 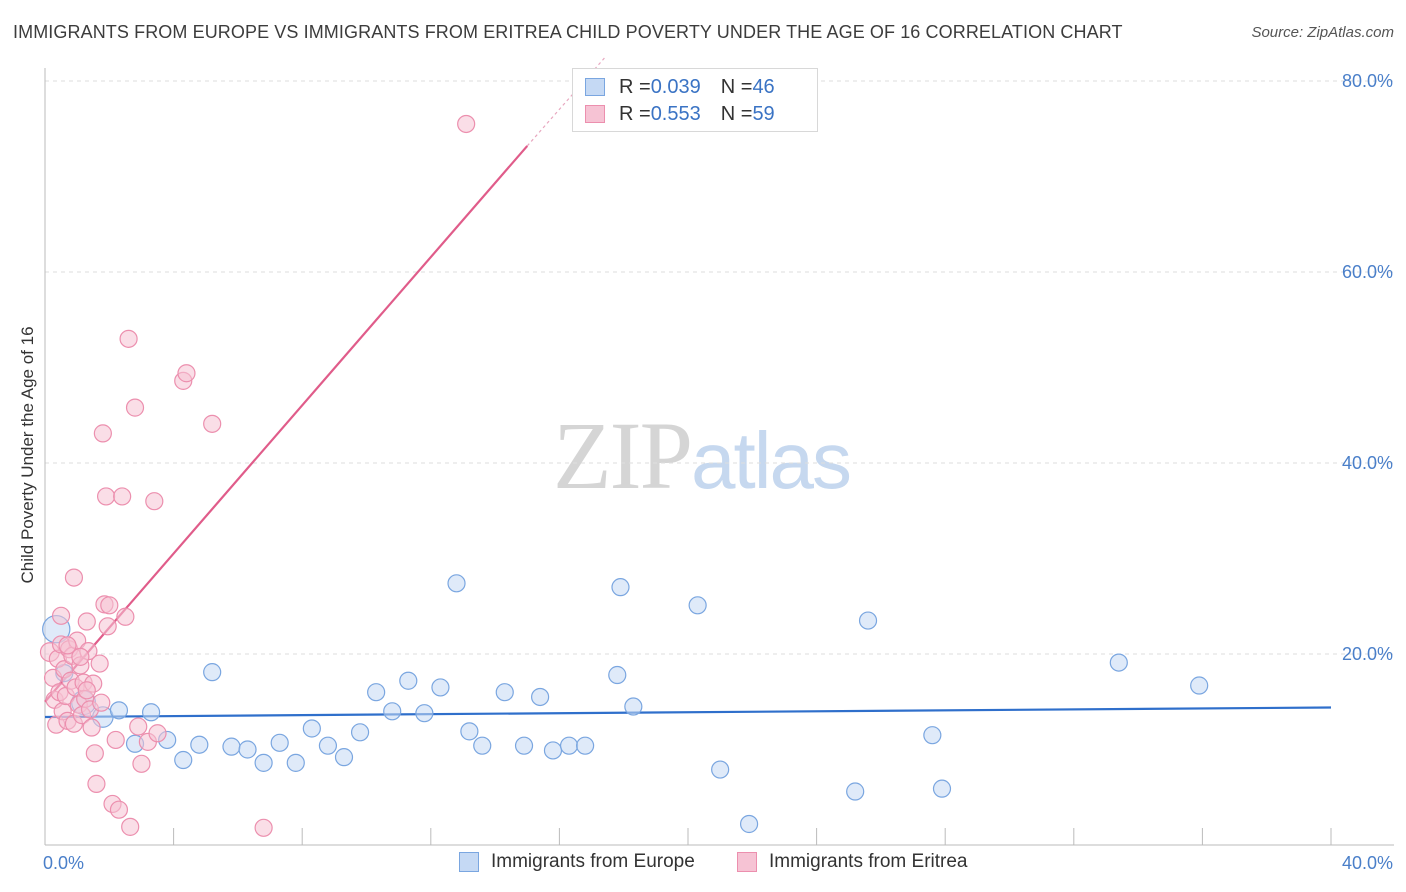 I want to click on x-tick-label: 40.0%, so click(x=1367, y=863).